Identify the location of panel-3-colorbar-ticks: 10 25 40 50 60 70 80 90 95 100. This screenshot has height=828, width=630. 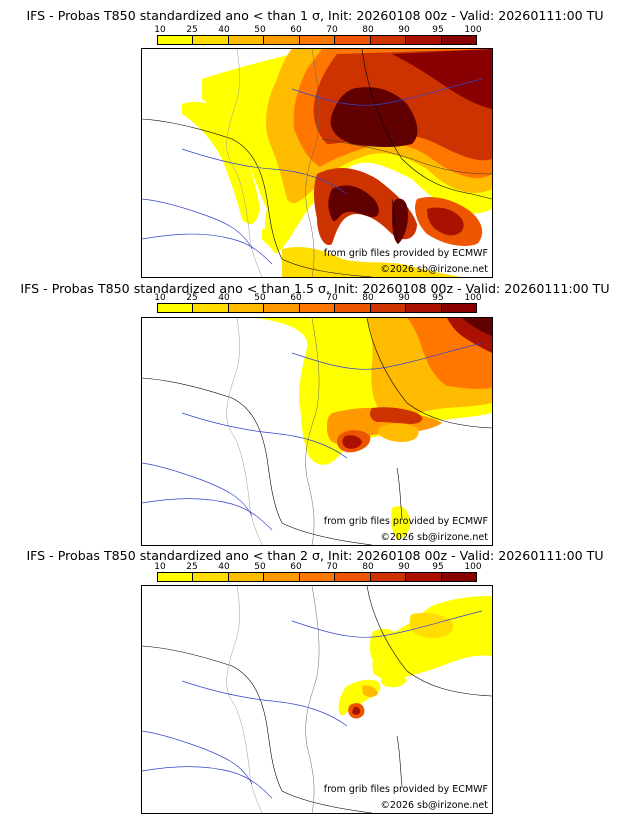
(317, 567).